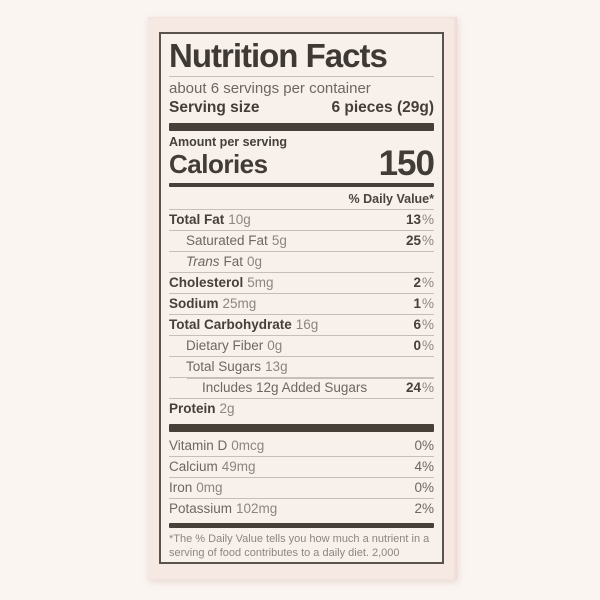  What do you see at coordinates (214, 107) in the screenshot?
I see `serving-size-label: Serving size` at bounding box center [214, 107].